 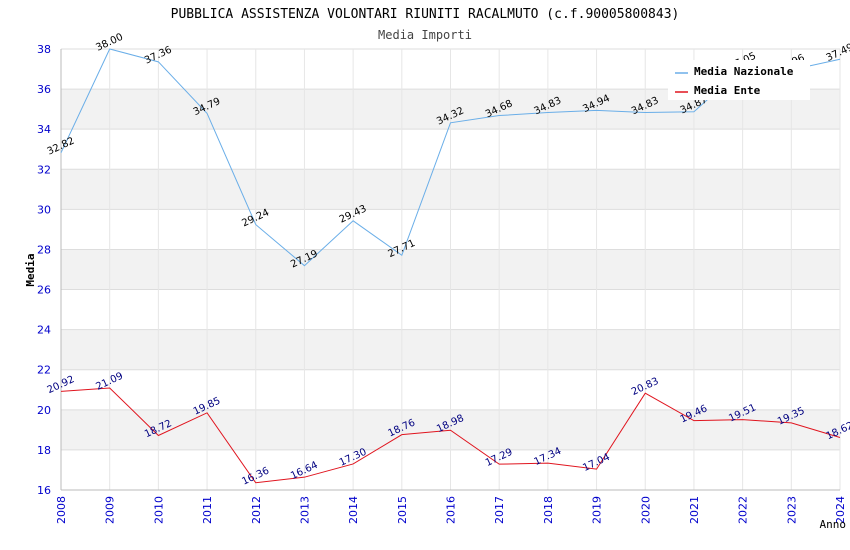 What do you see at coordinates (744, 71) in the screenshot?
I see `legend-label-nazionale: Media Nazionale` at bounding box center [744, 71].